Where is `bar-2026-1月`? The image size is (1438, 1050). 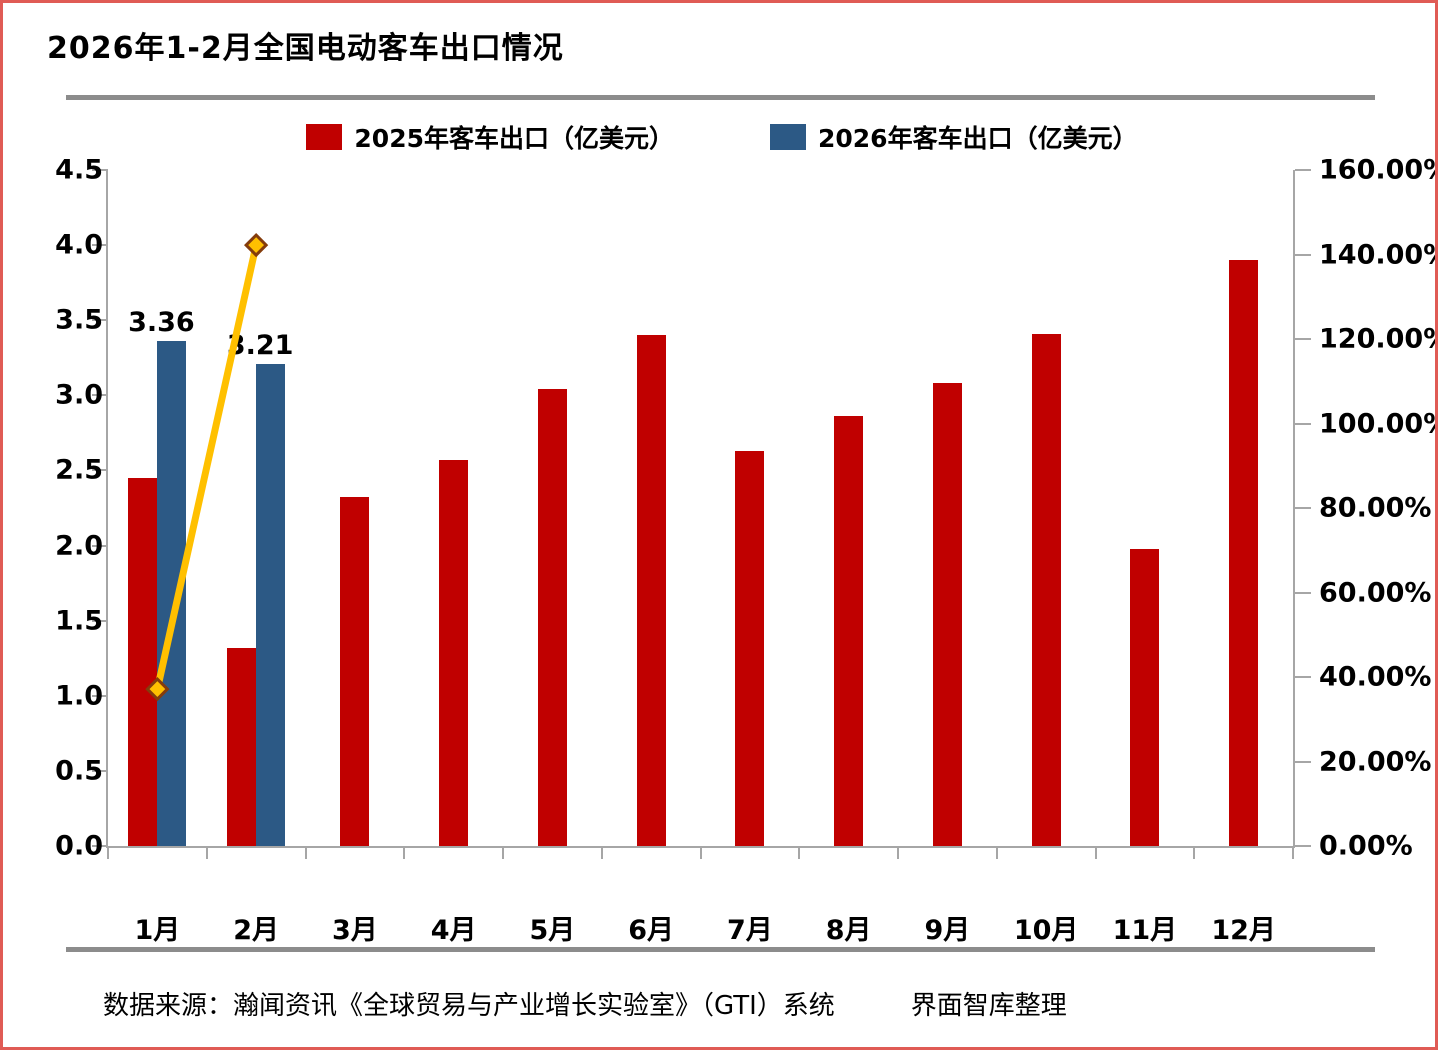 bar-2026-1月 is located at coordinates (172, 593).